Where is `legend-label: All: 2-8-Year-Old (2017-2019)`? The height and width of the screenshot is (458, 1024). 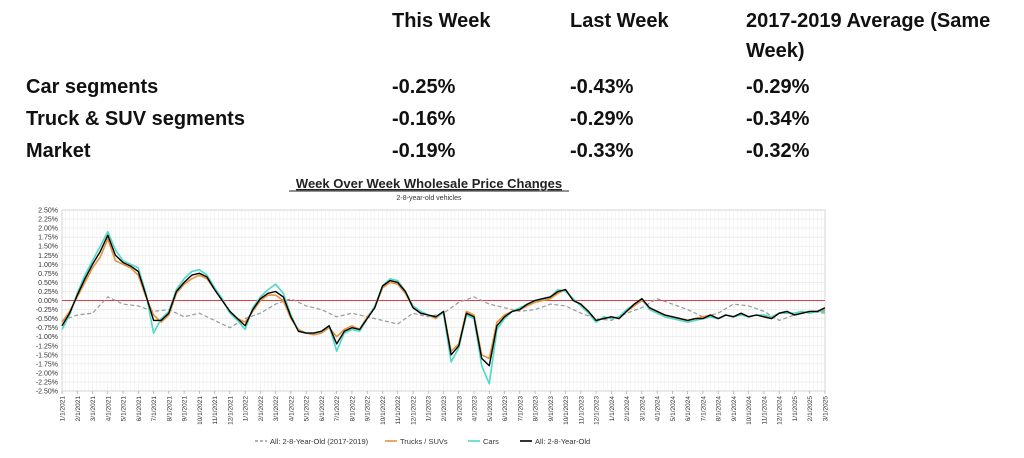 legend-label: All: 2-8-Year-Old (2017-2019) is located at coordinates (319, 441).